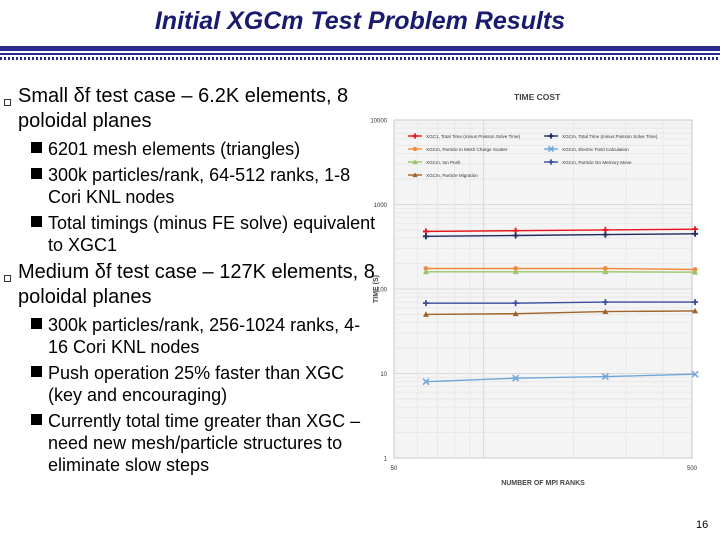 Image resolution: width=720 pixels, height=540 pixels. What do you see at coordinates (360, 58) in the screenshot?
I see `title-rule-dotted` at bounding box center [360, 58].